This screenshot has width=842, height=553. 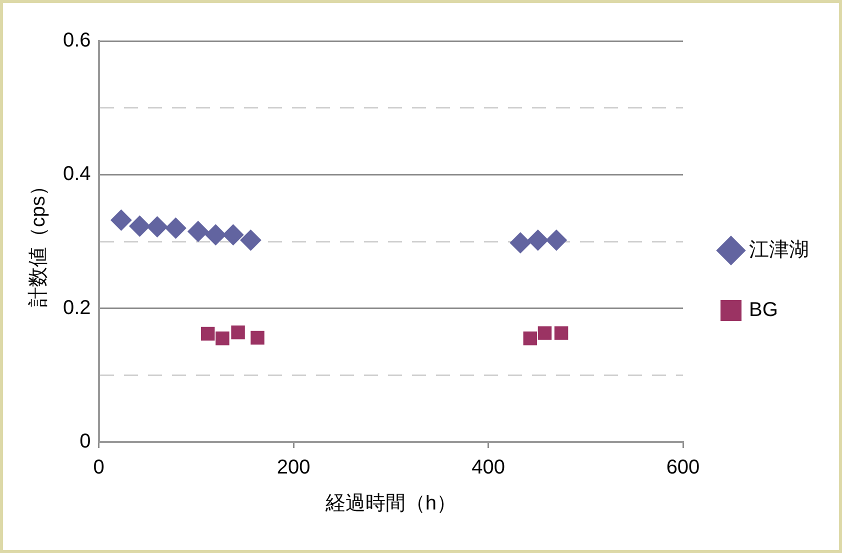 What do you see at coordinates (779, 250) in the screenshot?
I see `legend-label: 江津湖` at bounding box center [779, 250].